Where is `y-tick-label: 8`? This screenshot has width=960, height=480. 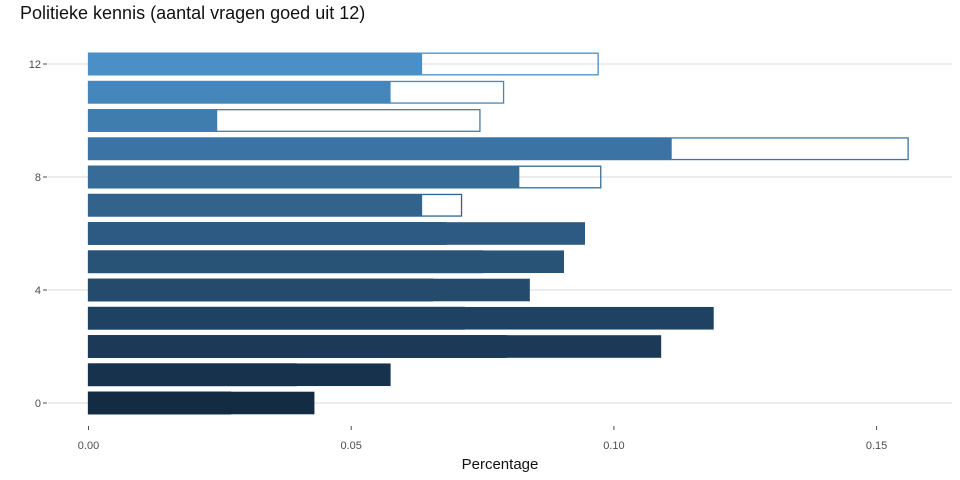 y-tick-label: 8 is located at coordinates (38, 178).